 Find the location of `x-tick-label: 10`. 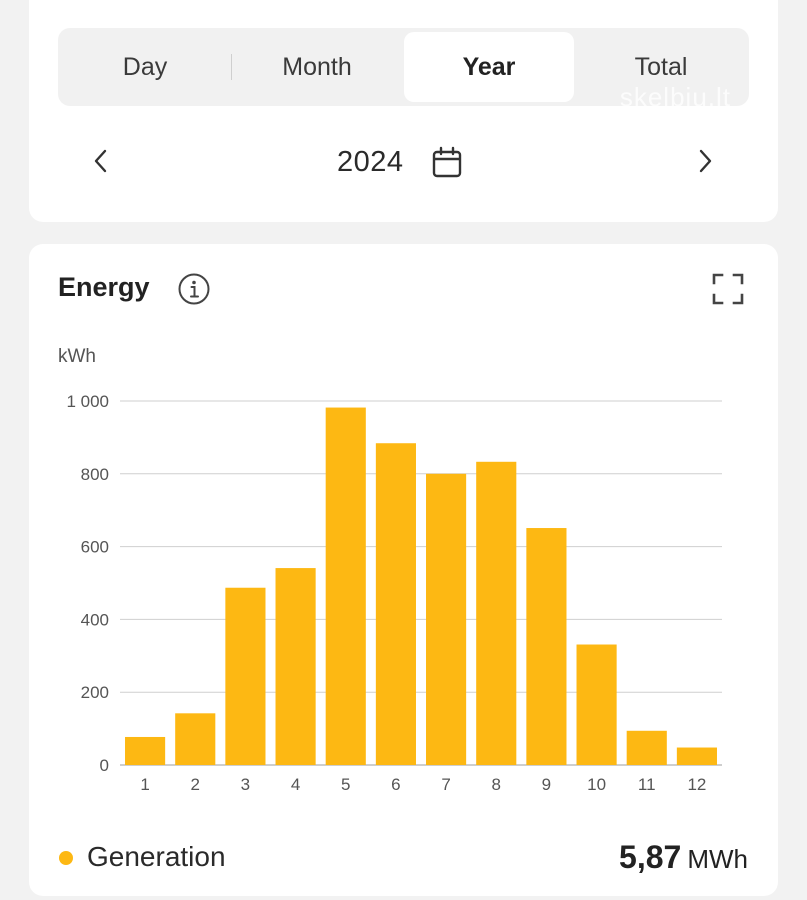

x-tick-label: 10 is located at coordinates (596, 784).